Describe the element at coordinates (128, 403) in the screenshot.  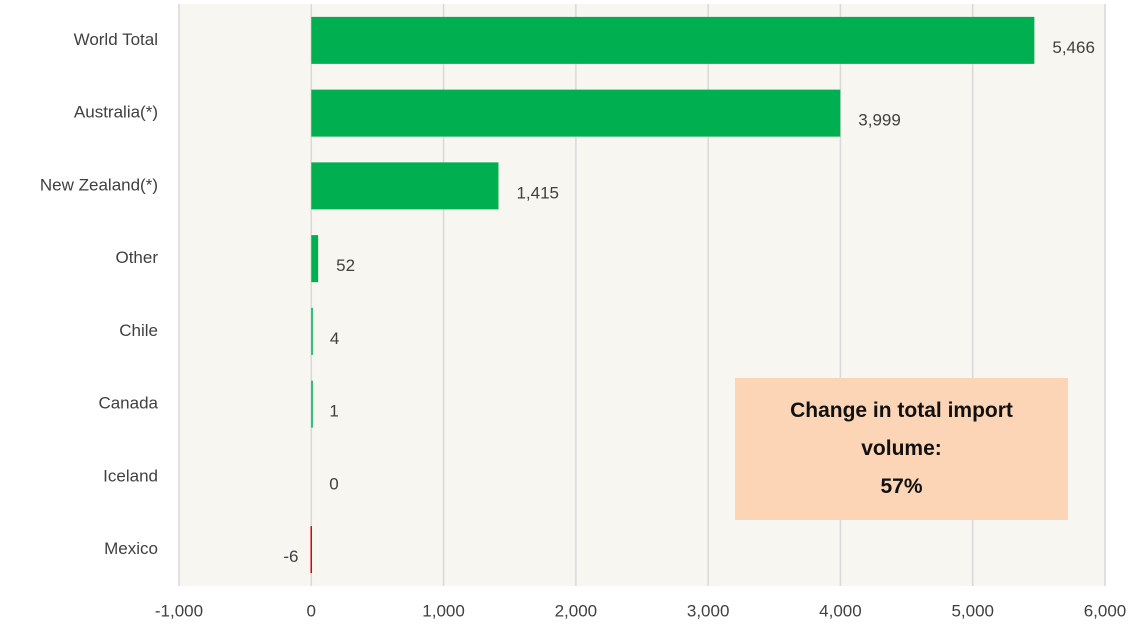
I see `y-tick-label: Canada` at that location.